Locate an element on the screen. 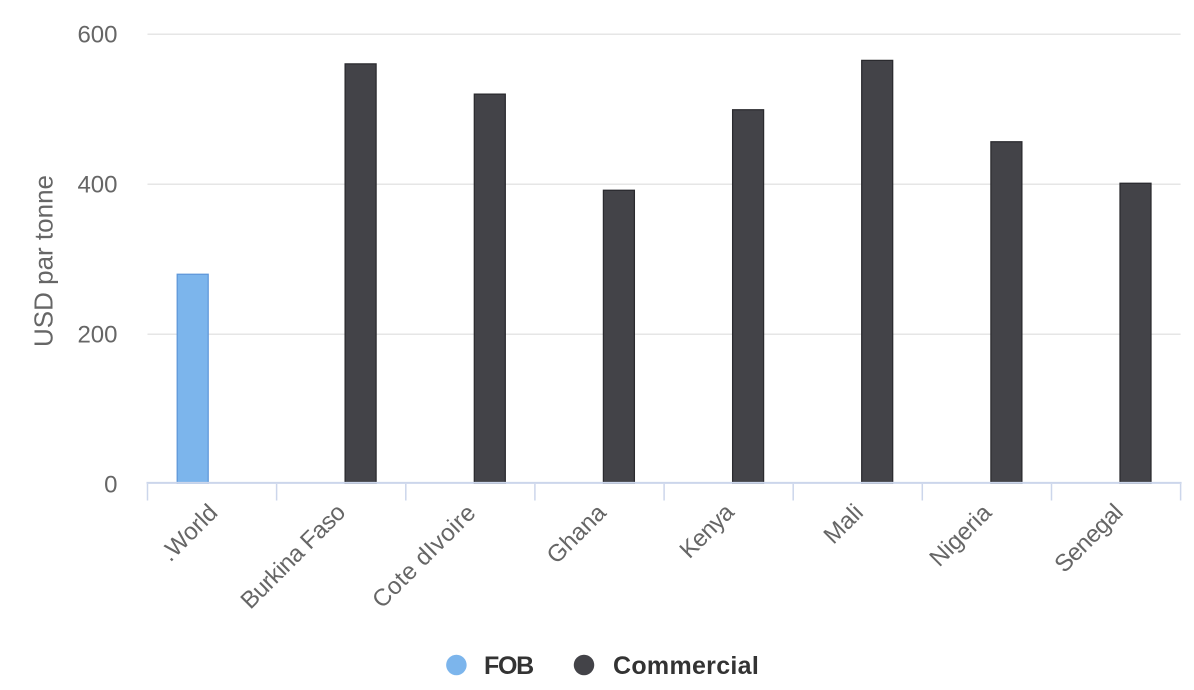 Image resolution: width=1194 pixels, height=690 pixels. svg-text: Ghana is located at coordinates (577, 534).